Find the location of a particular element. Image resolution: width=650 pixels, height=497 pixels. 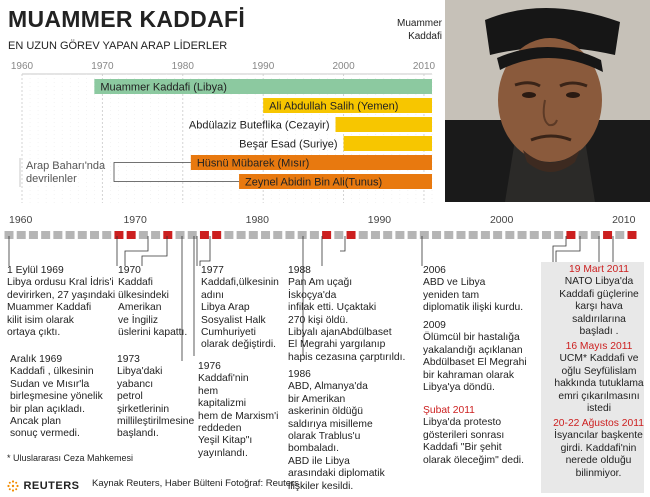

event-text: saldırıya misilleme is located at coordinates (330, 424).